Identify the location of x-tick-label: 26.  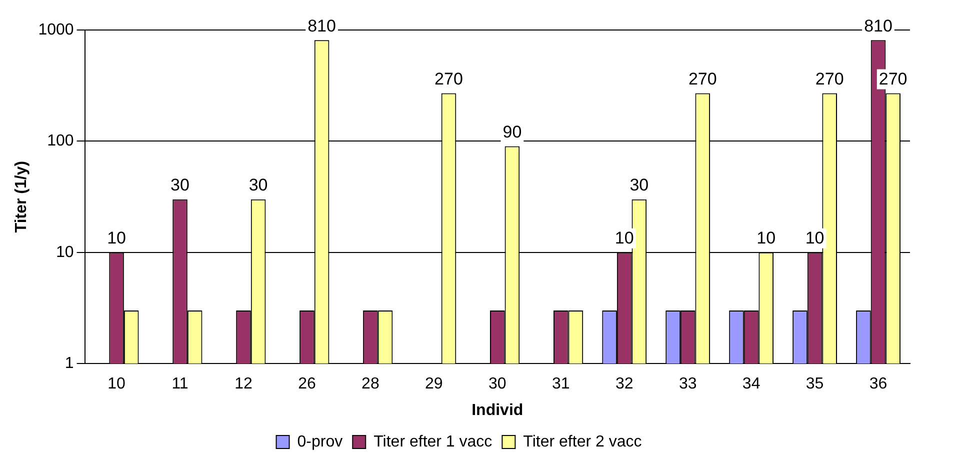
(307, 384).